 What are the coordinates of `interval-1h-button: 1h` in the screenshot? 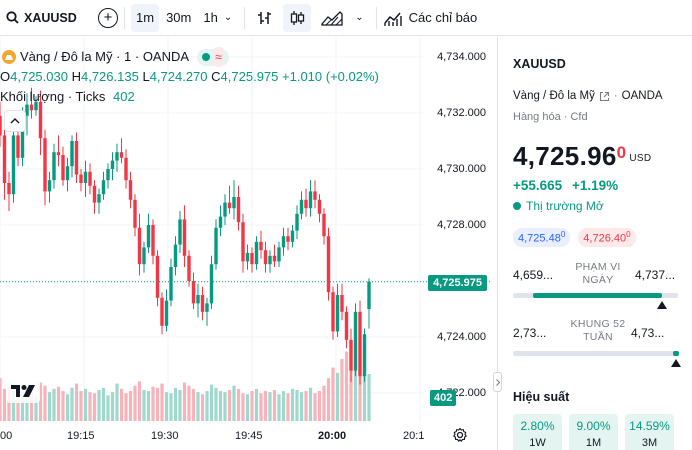 It's located at (210, 17).